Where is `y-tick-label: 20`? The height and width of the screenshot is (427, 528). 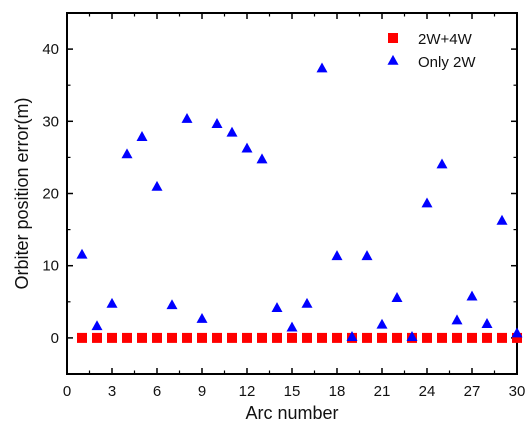
y-tick-label: 20 is located at coordinates (50, 194).